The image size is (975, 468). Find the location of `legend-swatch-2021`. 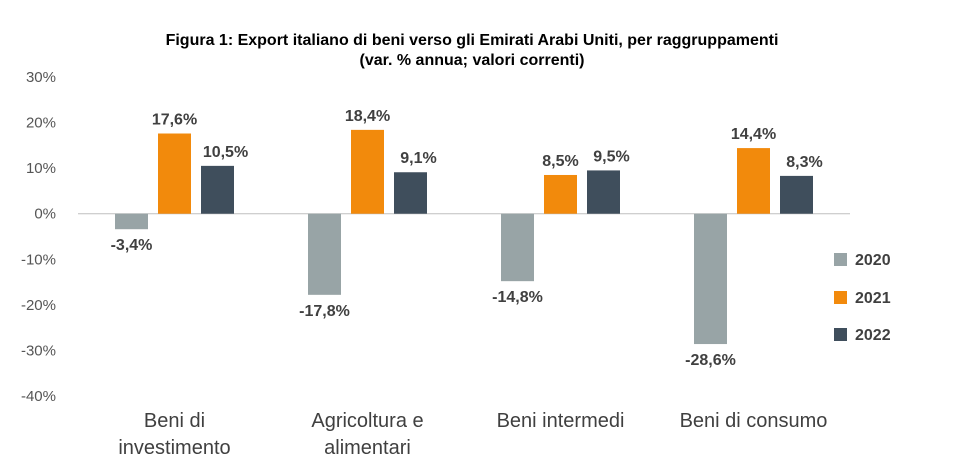

legend-swatch-2021 is located at coordinates (840, 297).